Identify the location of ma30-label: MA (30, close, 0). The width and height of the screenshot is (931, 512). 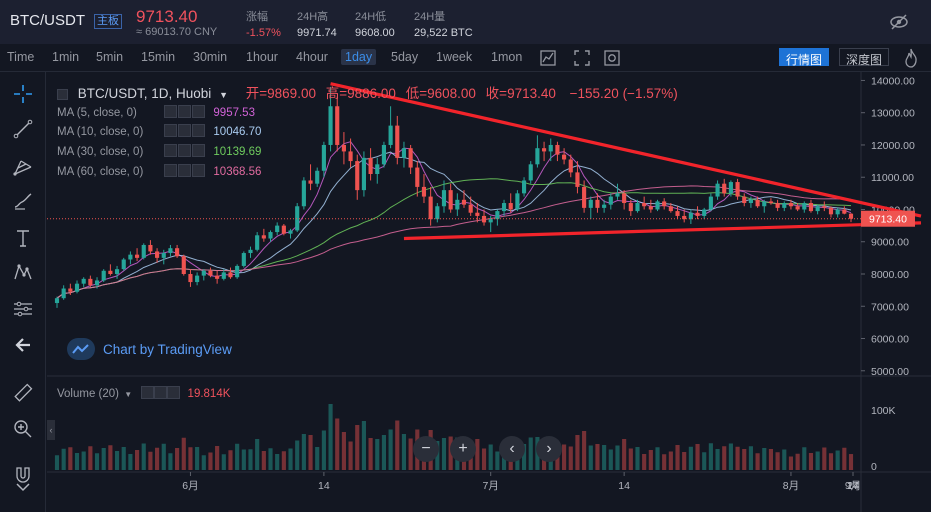
(100, 152).